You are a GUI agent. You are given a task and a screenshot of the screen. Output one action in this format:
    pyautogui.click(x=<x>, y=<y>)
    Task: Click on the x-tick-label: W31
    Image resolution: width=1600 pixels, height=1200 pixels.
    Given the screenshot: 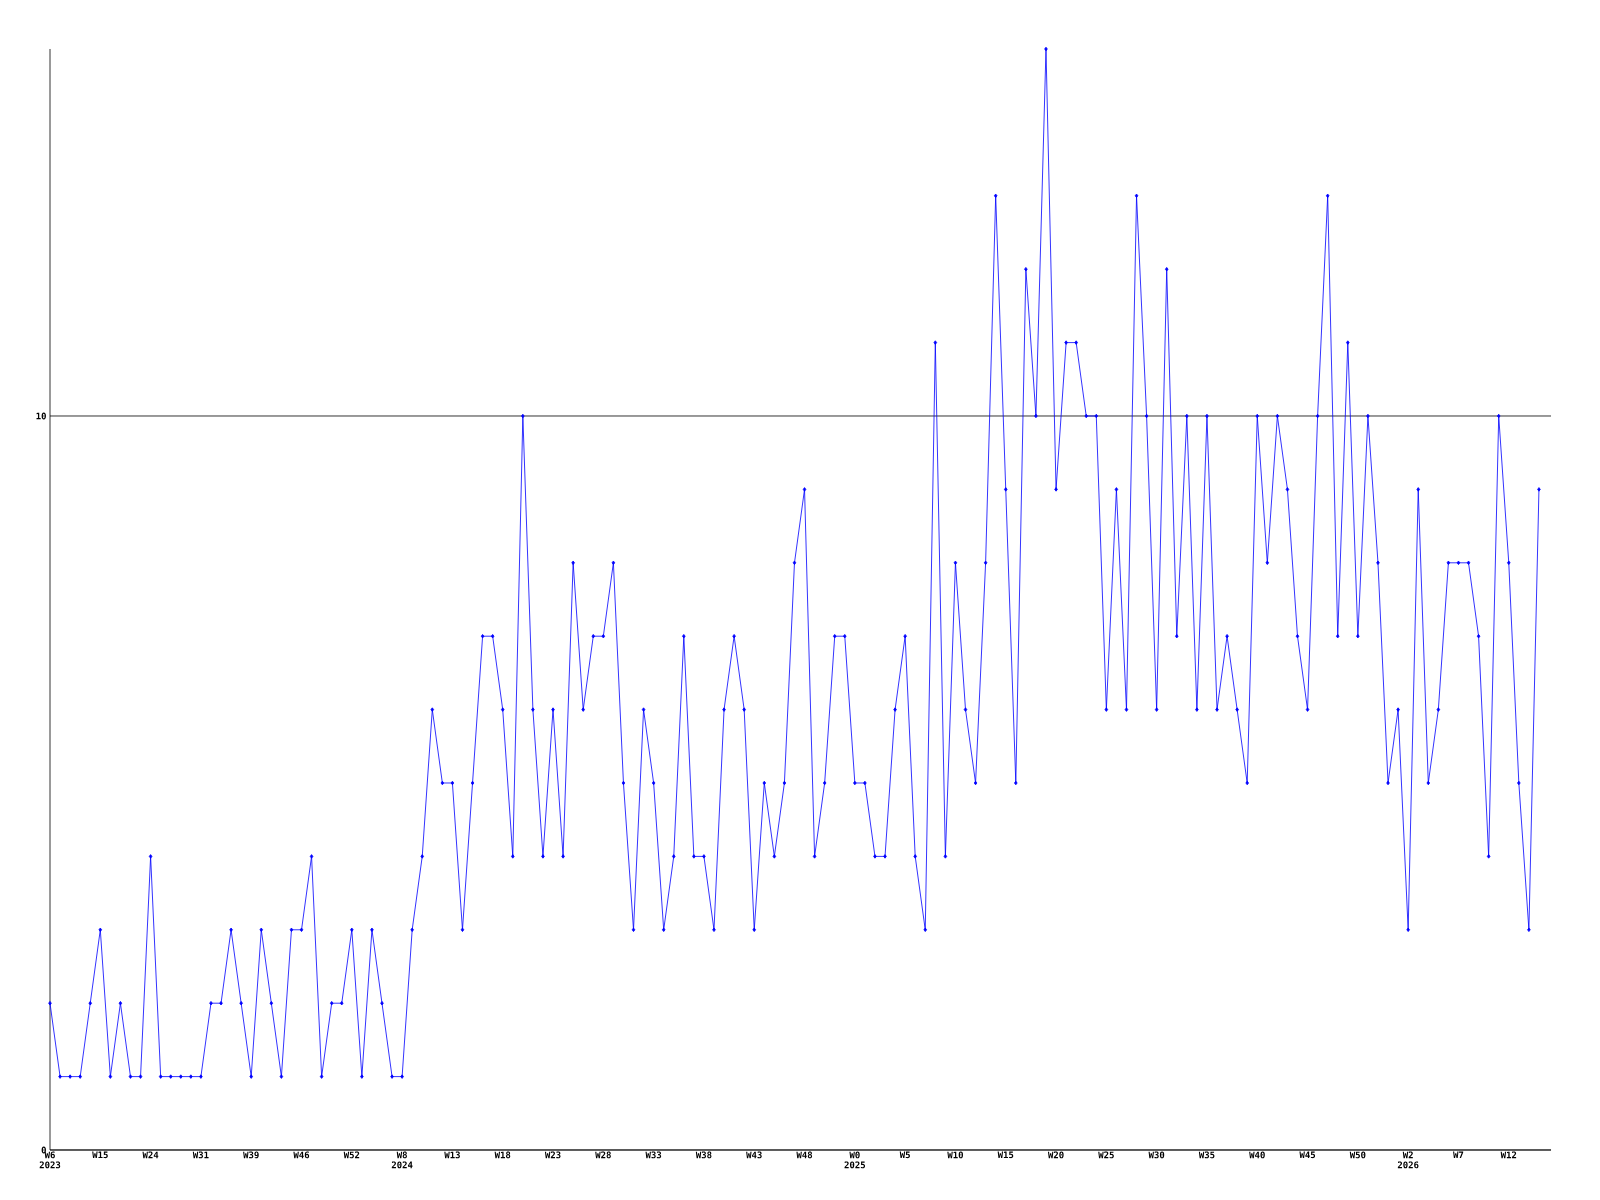 What is the action you would take?
    pyautogui.click(x=200, y=1155)
    